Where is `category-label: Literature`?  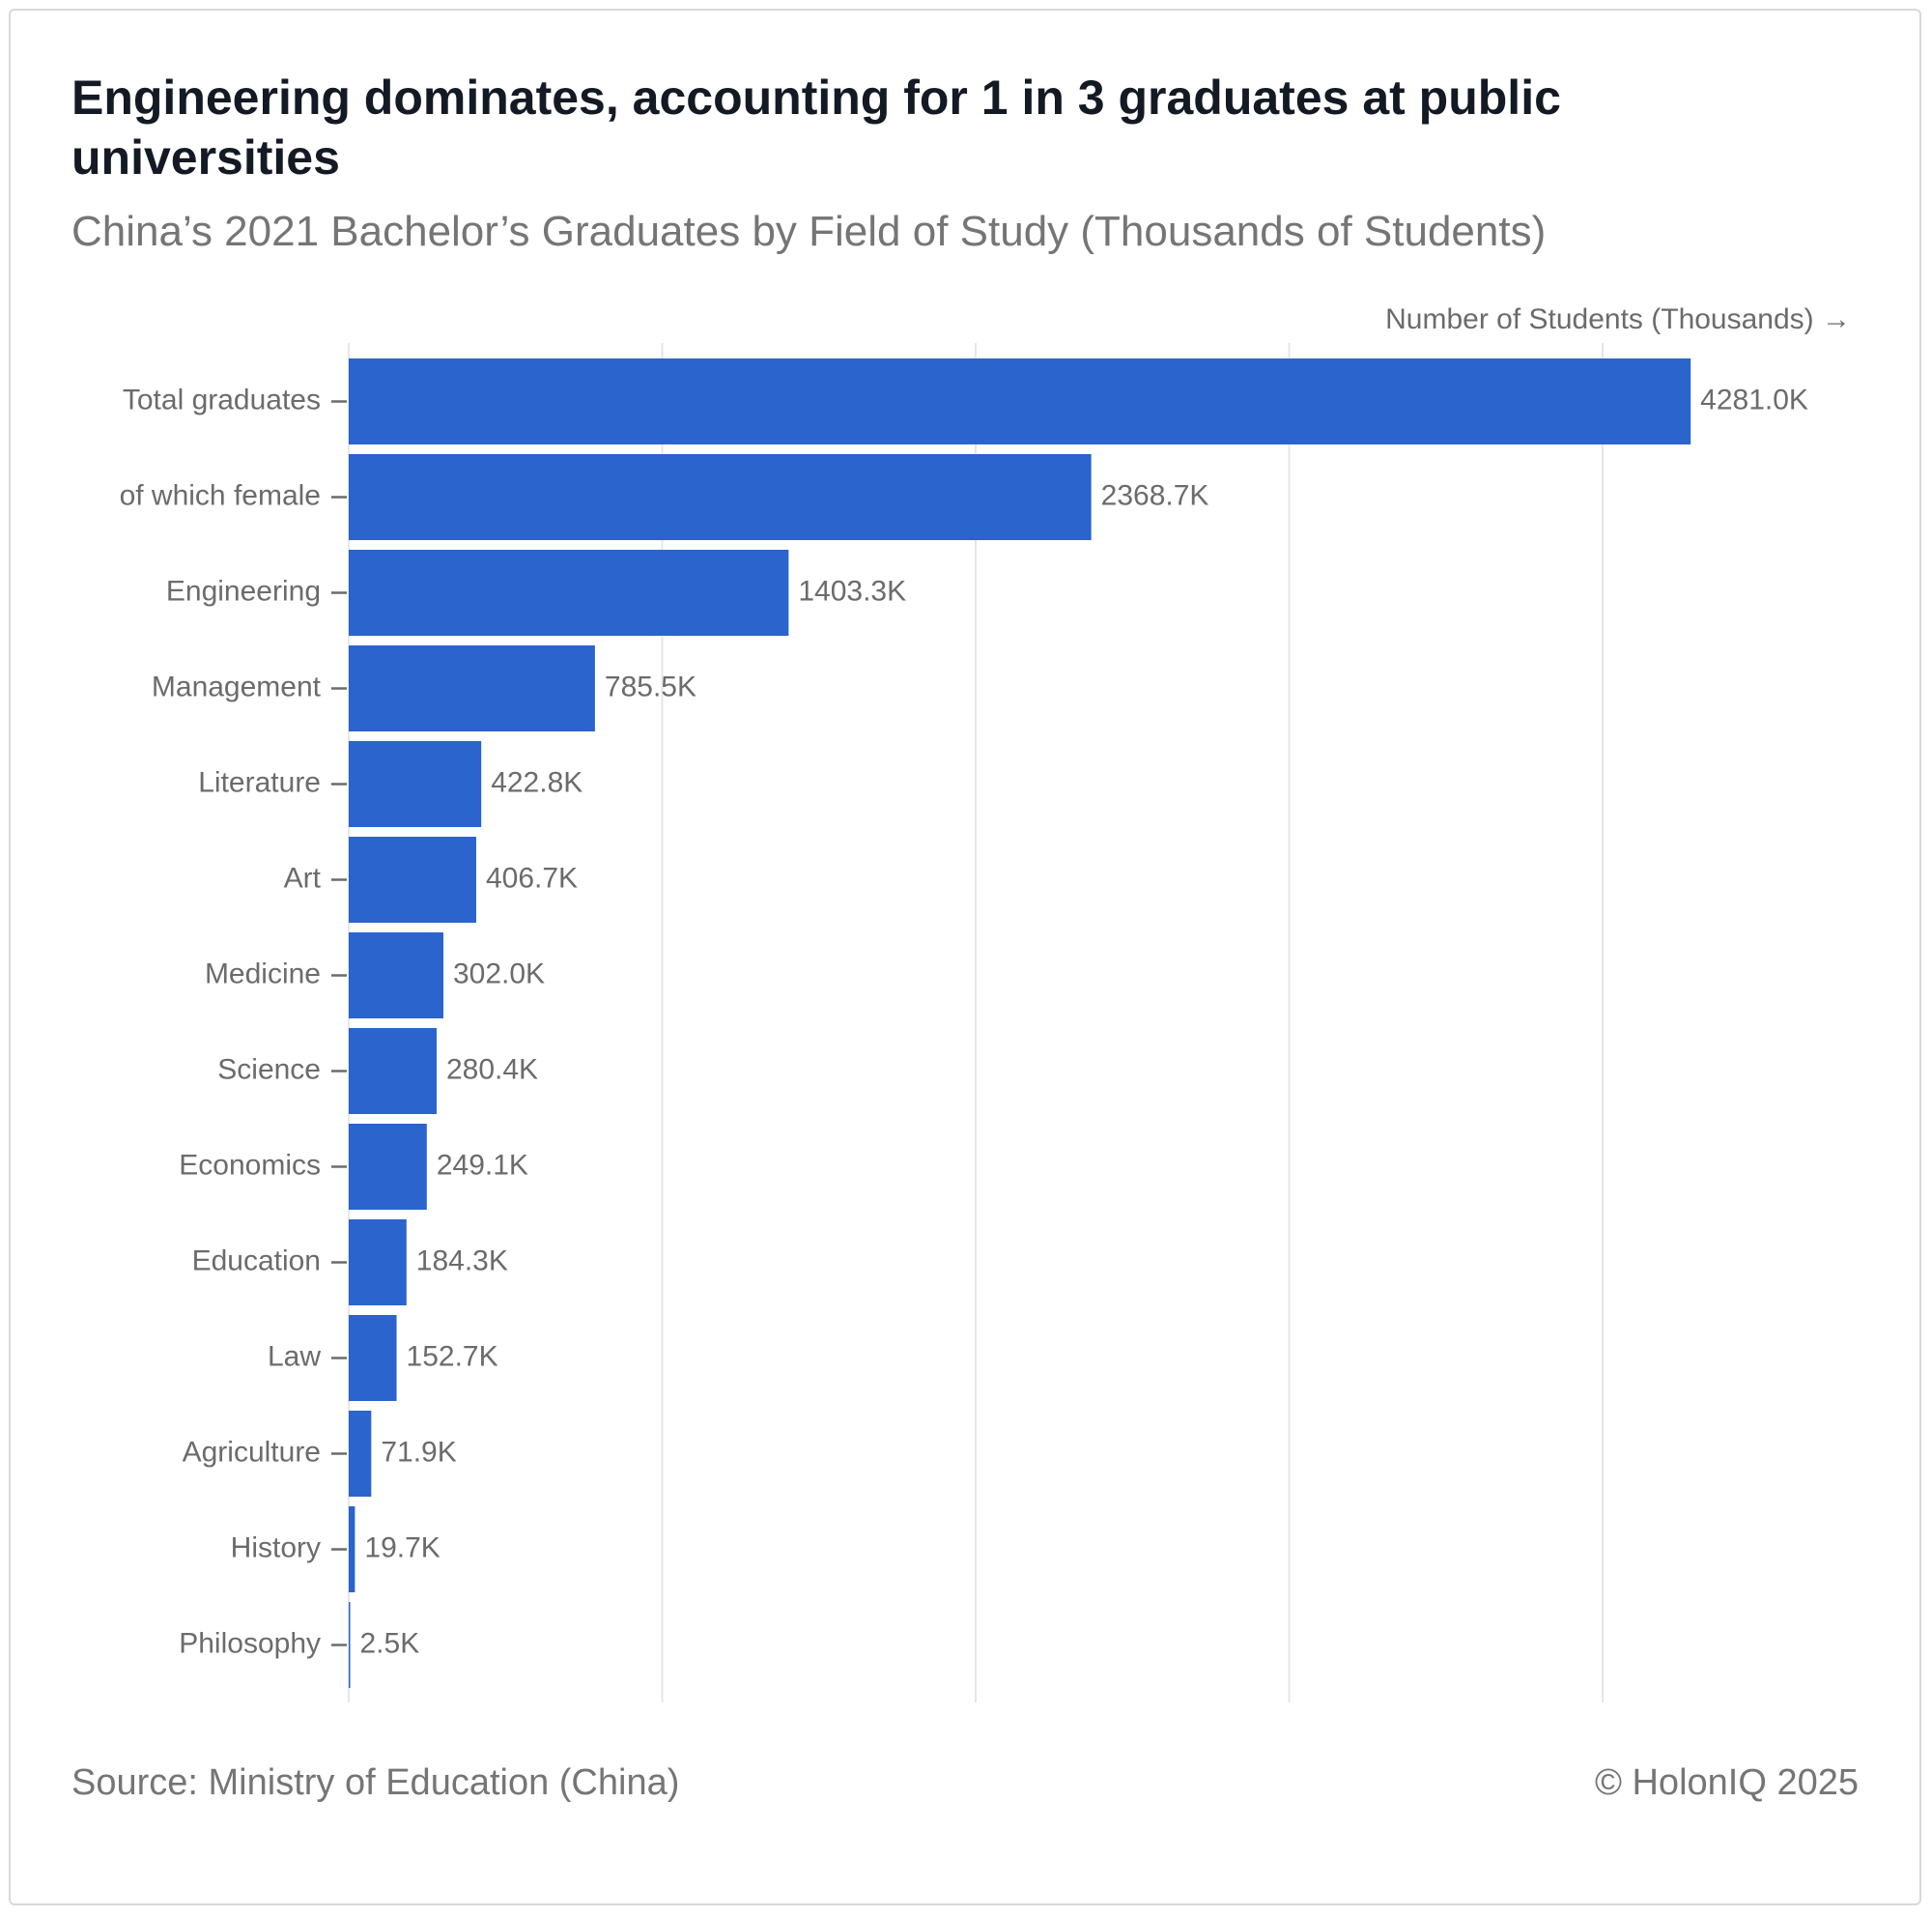
category-label: Literature is located at coordinates (259, 782).